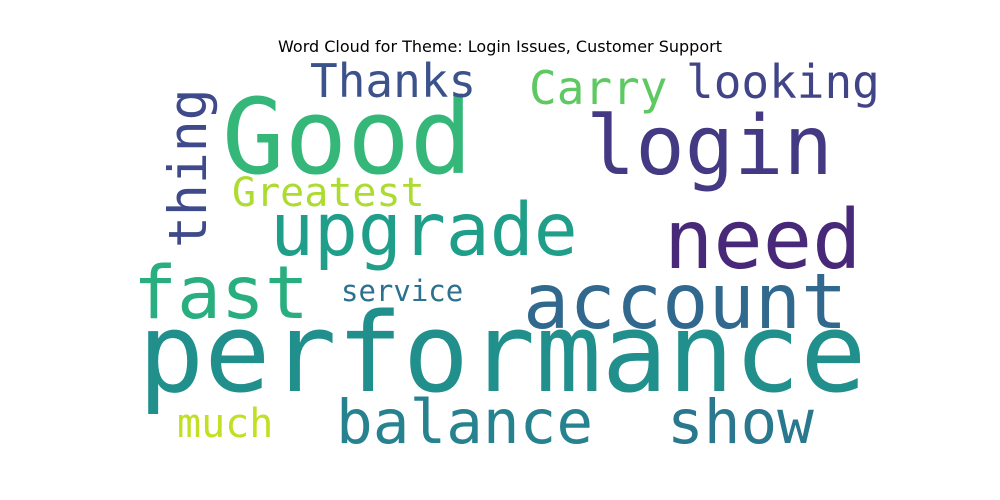 This screenshot has width=1000, height=500. Describe the element at coordinates (393, 81) in the screenshot. I see `word-thanks: Thanks` at that location.